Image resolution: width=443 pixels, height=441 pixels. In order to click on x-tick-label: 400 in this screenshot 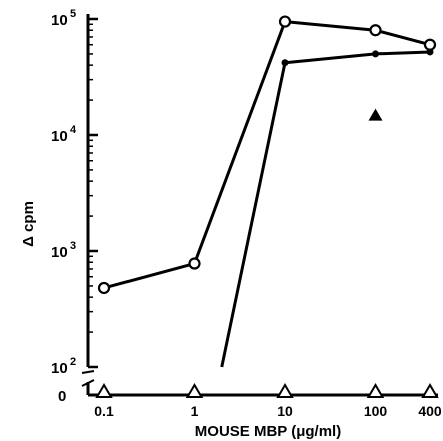, I will do `click(430, 411)`.